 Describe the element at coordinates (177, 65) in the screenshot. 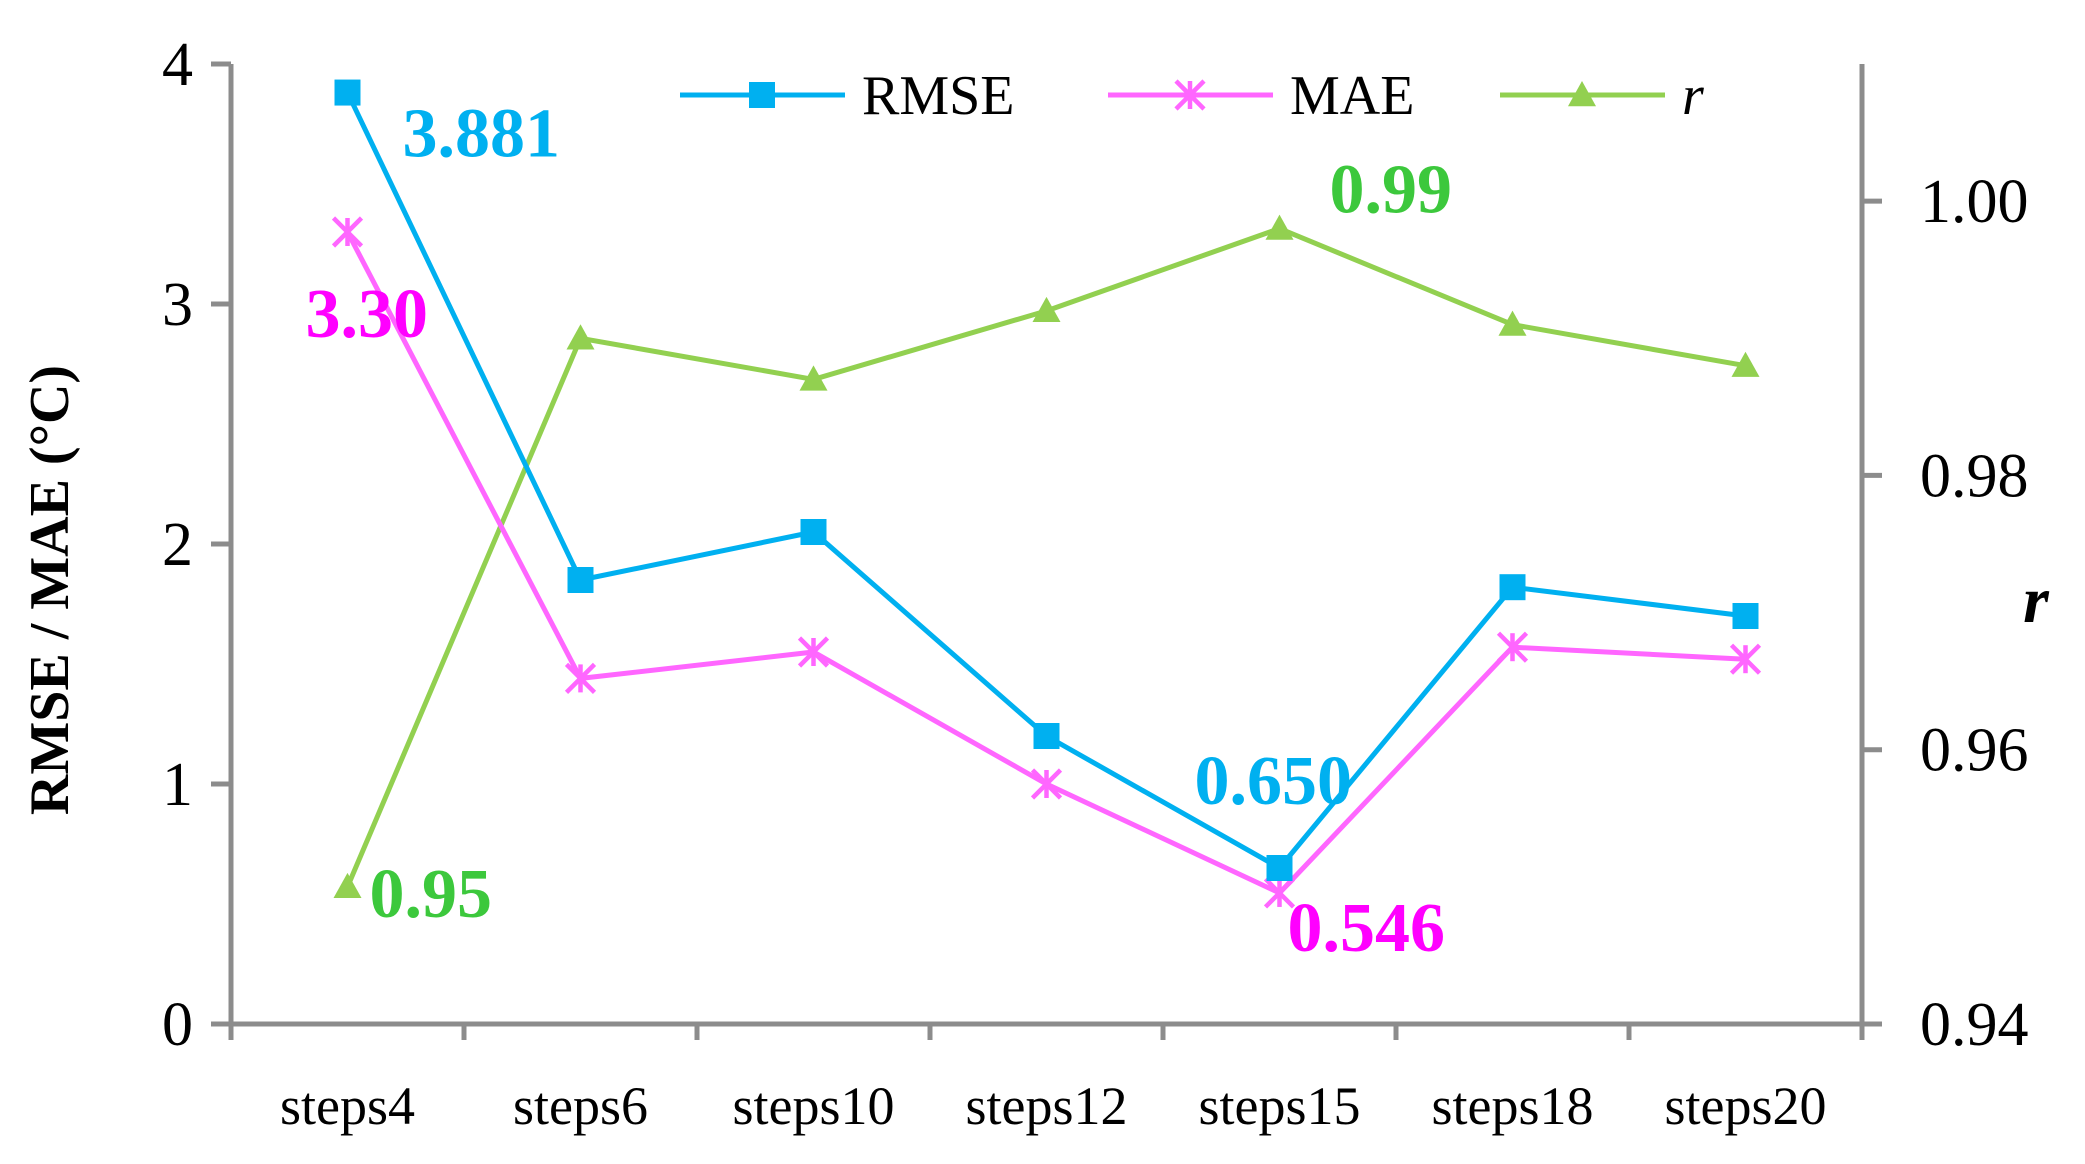

I see `y-tick-label: 4` at that location.